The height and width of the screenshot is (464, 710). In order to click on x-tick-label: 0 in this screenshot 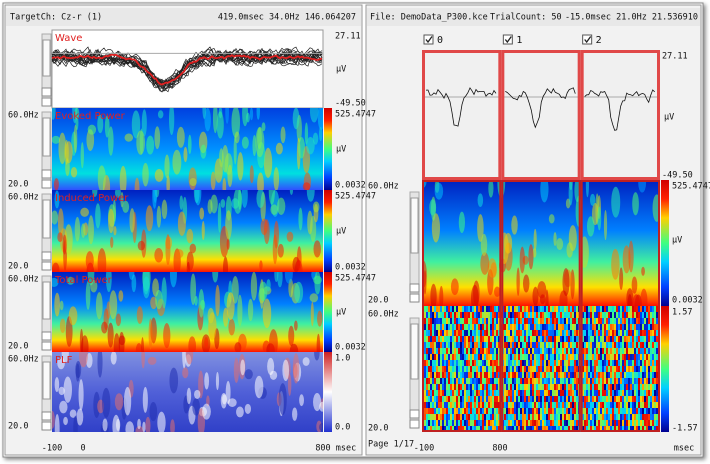, I will do `click(82, 449)`.